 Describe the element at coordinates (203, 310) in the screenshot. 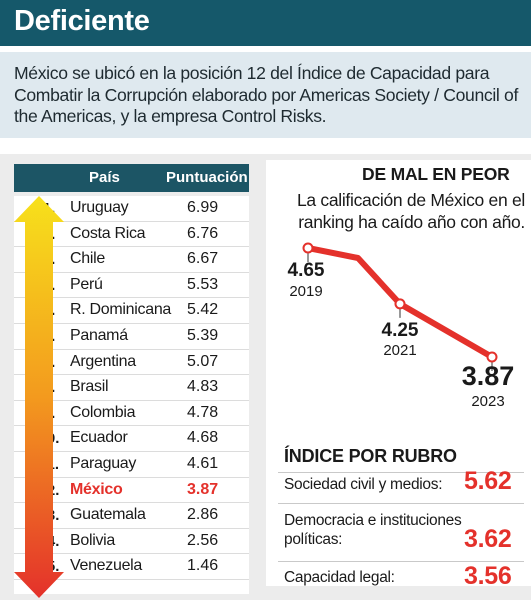

I see `country-score: 5.42` at that location.